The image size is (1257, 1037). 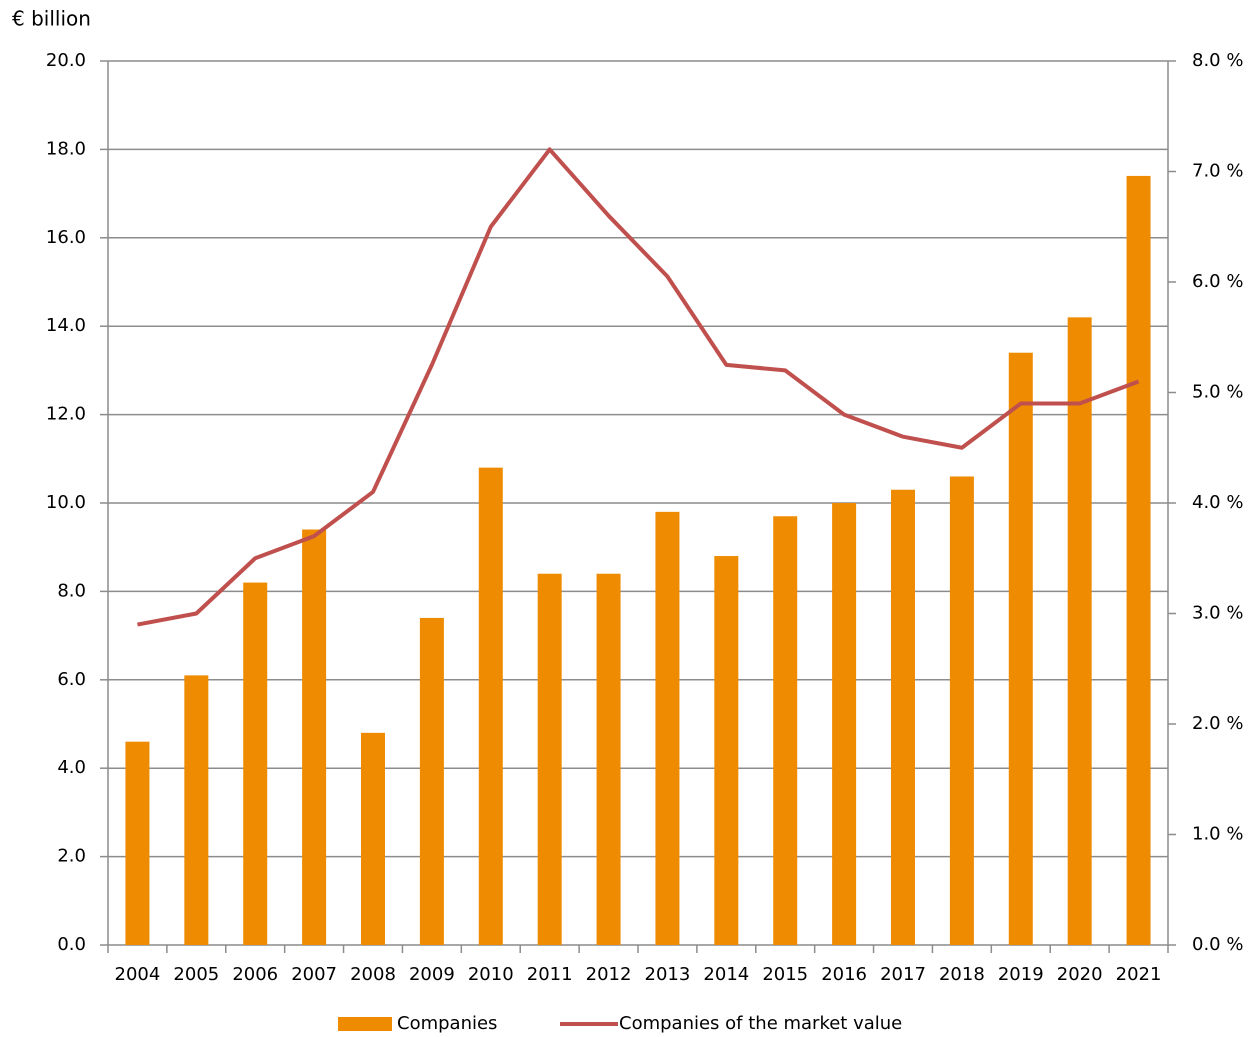 What do you see at coordinates (491, 974) in the screenshot?
I see `x-tick-label: 2010` at bounding box center [491, 974].